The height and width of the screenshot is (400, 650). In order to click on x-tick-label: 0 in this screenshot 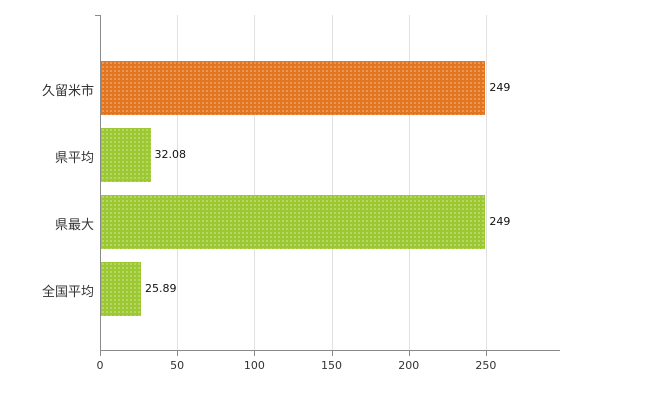, I will do `click(100, 365)`.